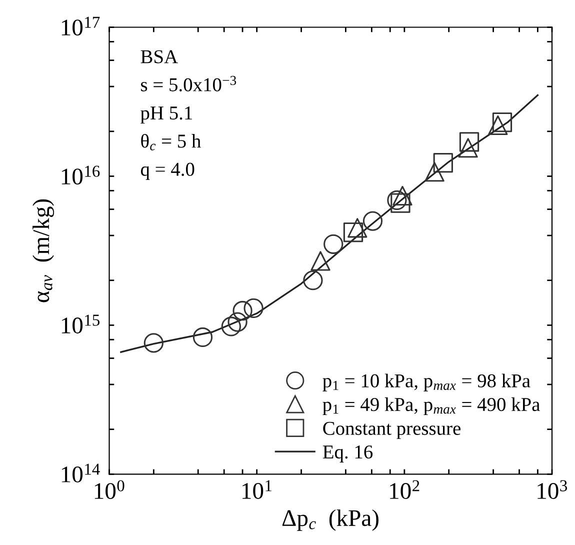  I want to click on annotation: pH 5.1, so click(166, 115).